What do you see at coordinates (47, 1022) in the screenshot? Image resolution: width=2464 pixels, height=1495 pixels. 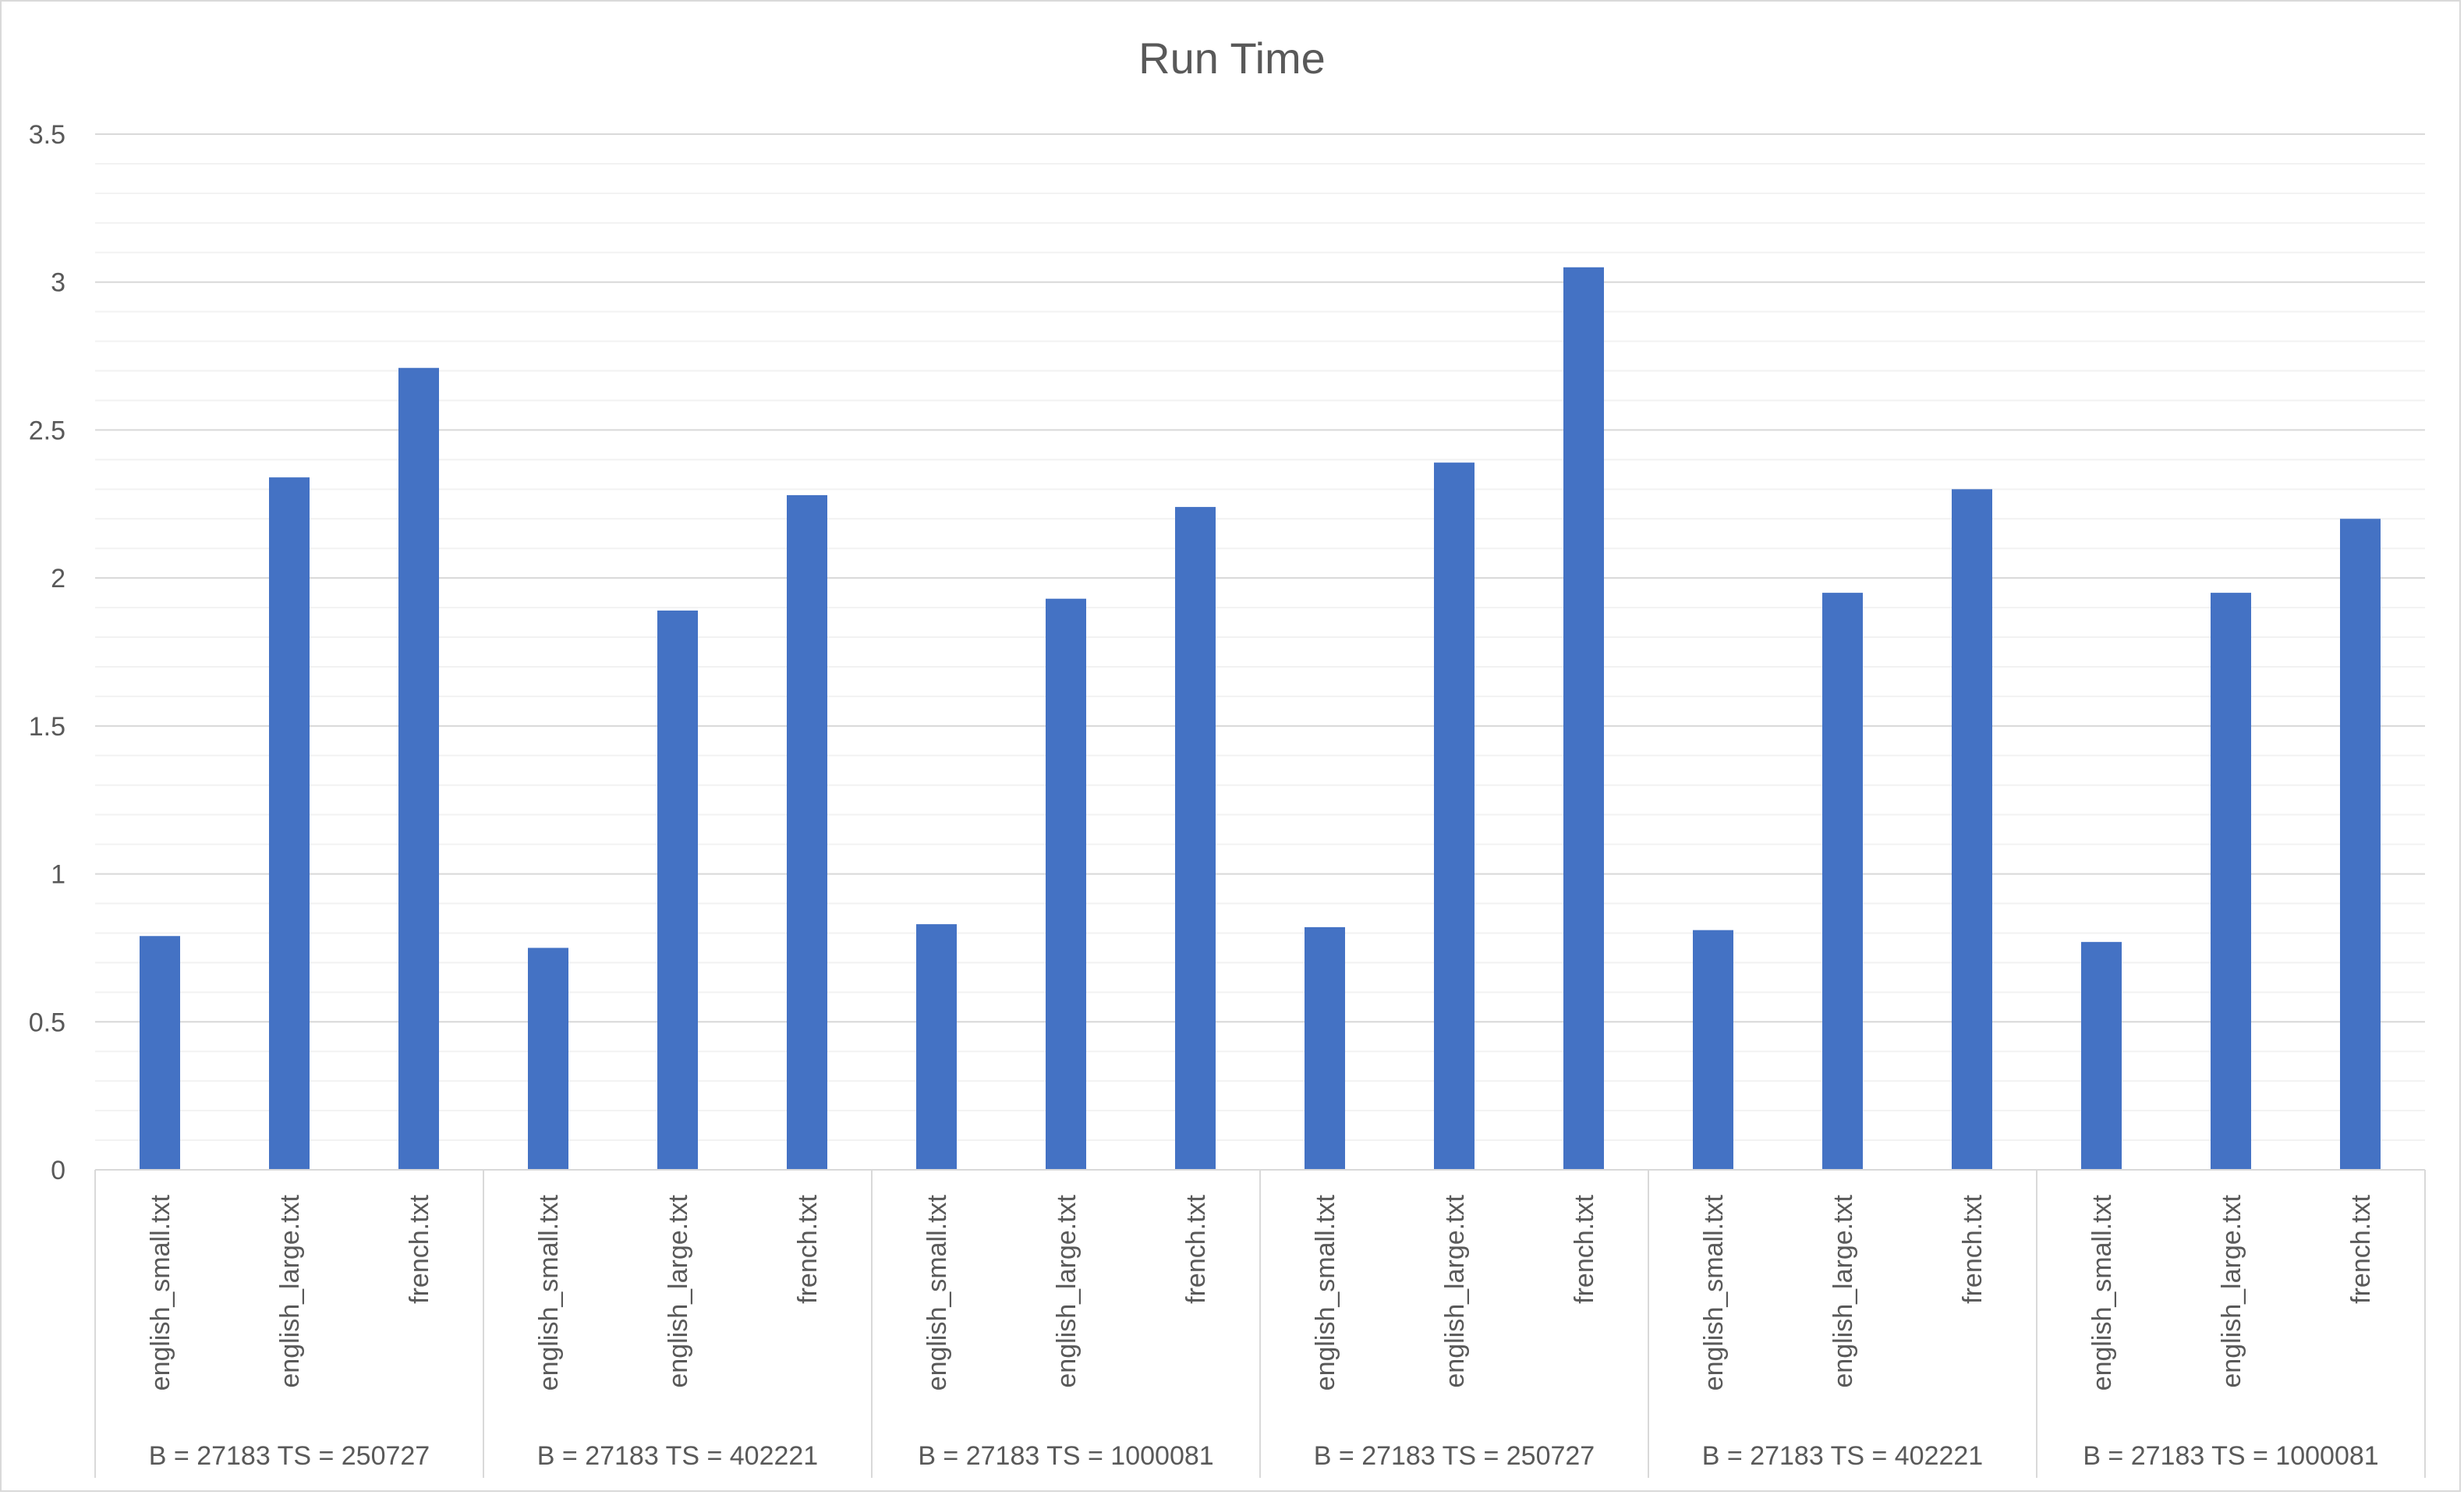 I see `y-tick-label: 0.5` at bounding box center [47, 1022].